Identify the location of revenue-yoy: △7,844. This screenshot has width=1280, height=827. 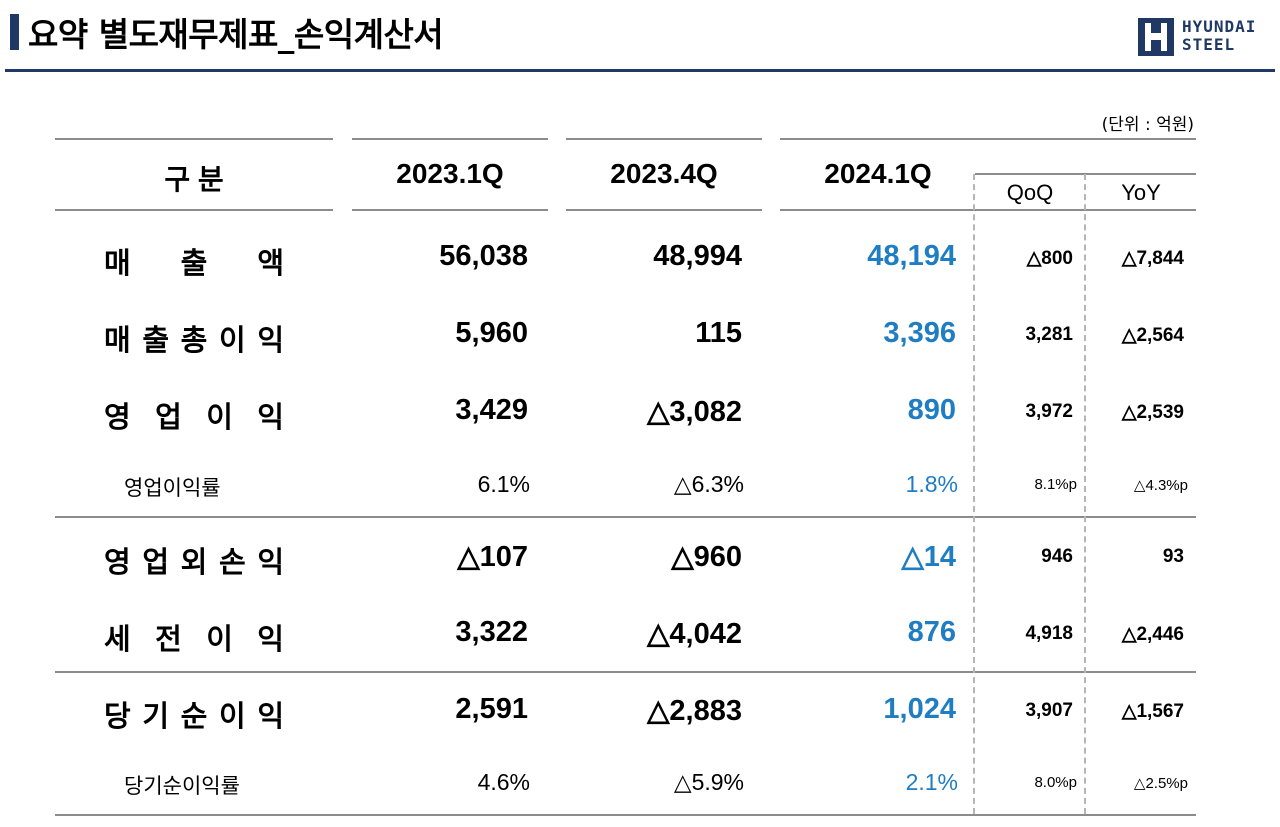
(1152, 258).